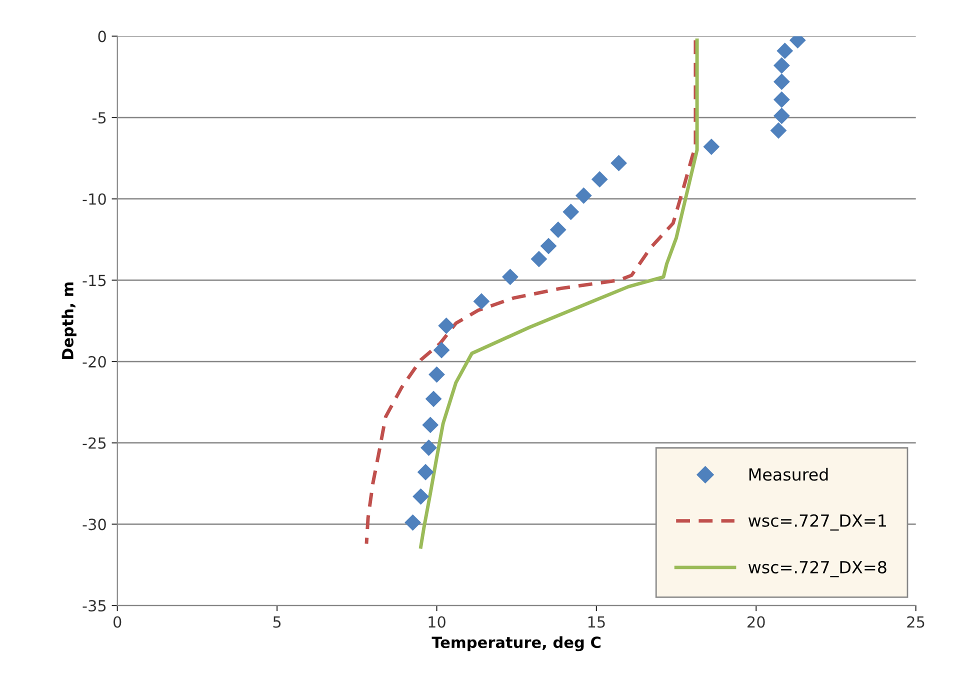 The width and height of the screenshot is (962, 696). Describe the element at coordinates (596, 622) in the screenshot. I see `x-tick-label: 15` at that location.